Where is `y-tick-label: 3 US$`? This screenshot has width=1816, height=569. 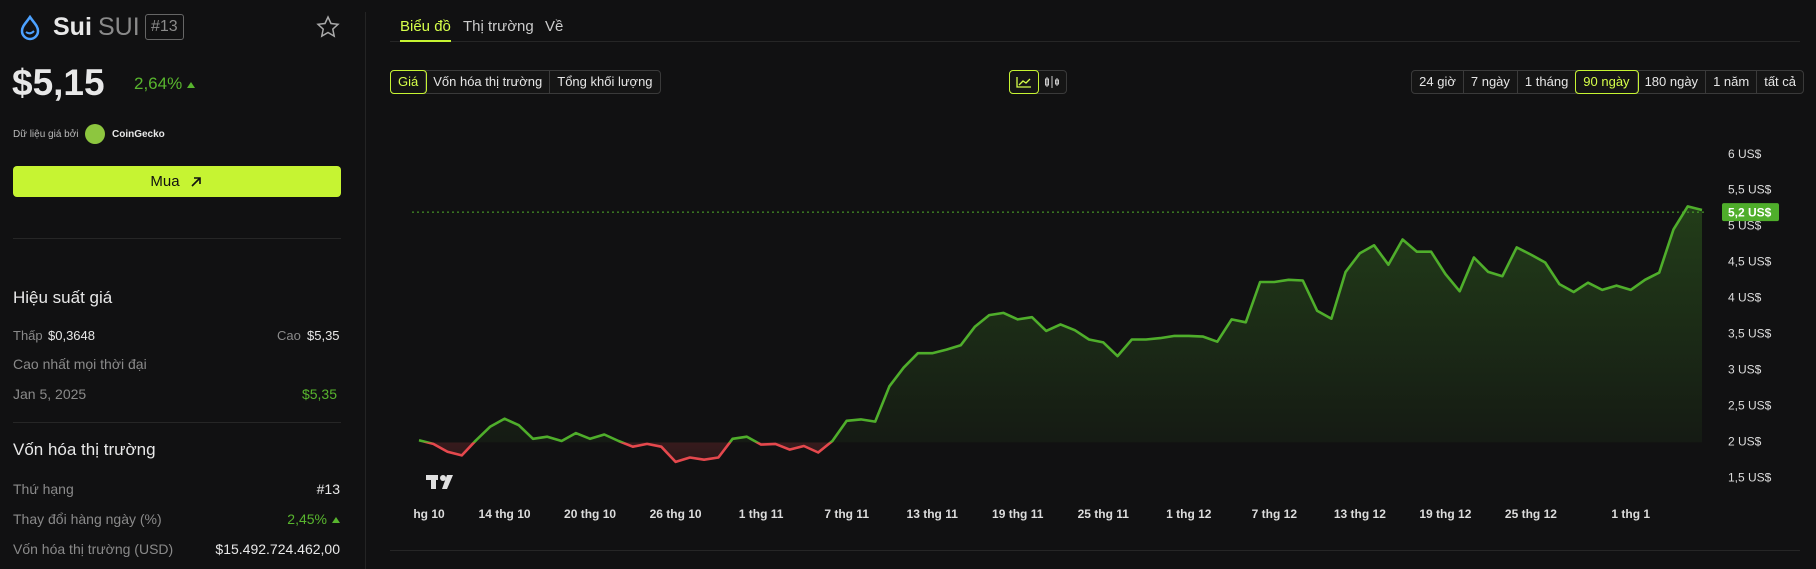 y-tick-label: 3 US$ is located at coordinates (1745, 370).